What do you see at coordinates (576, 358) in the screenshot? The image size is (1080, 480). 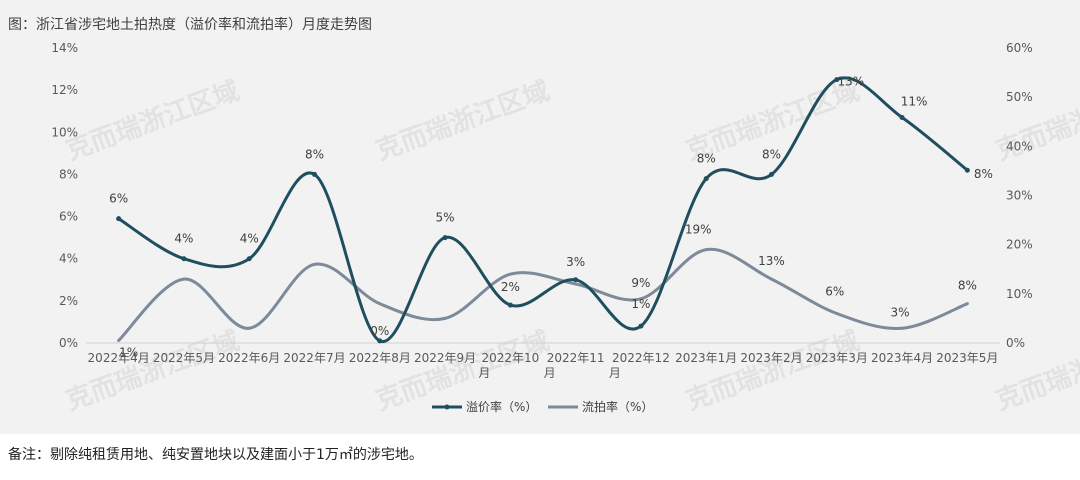 I see `x-tick-label: 2022年11` at bounding box center [576, 358].